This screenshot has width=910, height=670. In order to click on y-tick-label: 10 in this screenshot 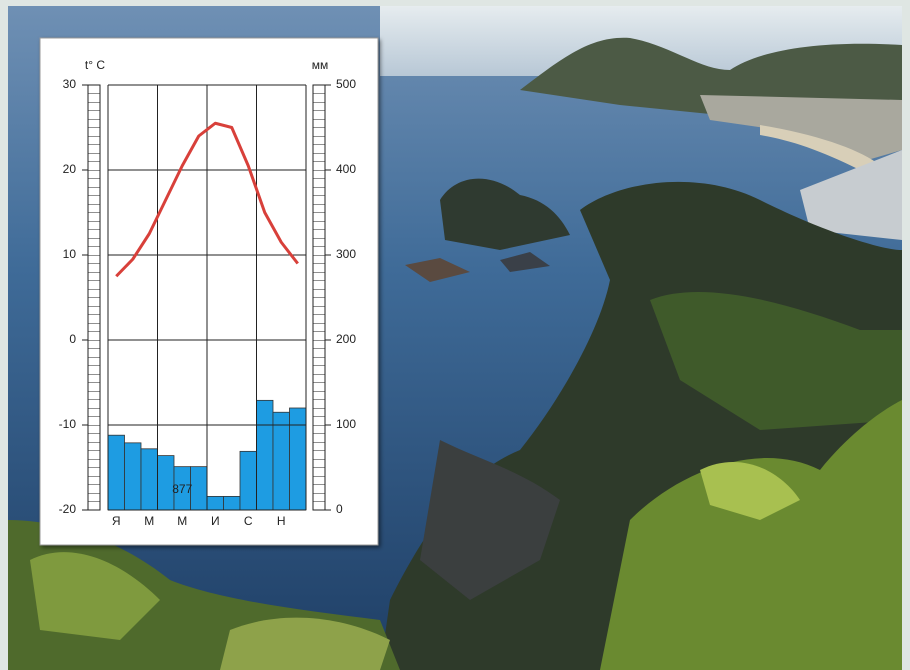, I will do `click(70, 254)`.